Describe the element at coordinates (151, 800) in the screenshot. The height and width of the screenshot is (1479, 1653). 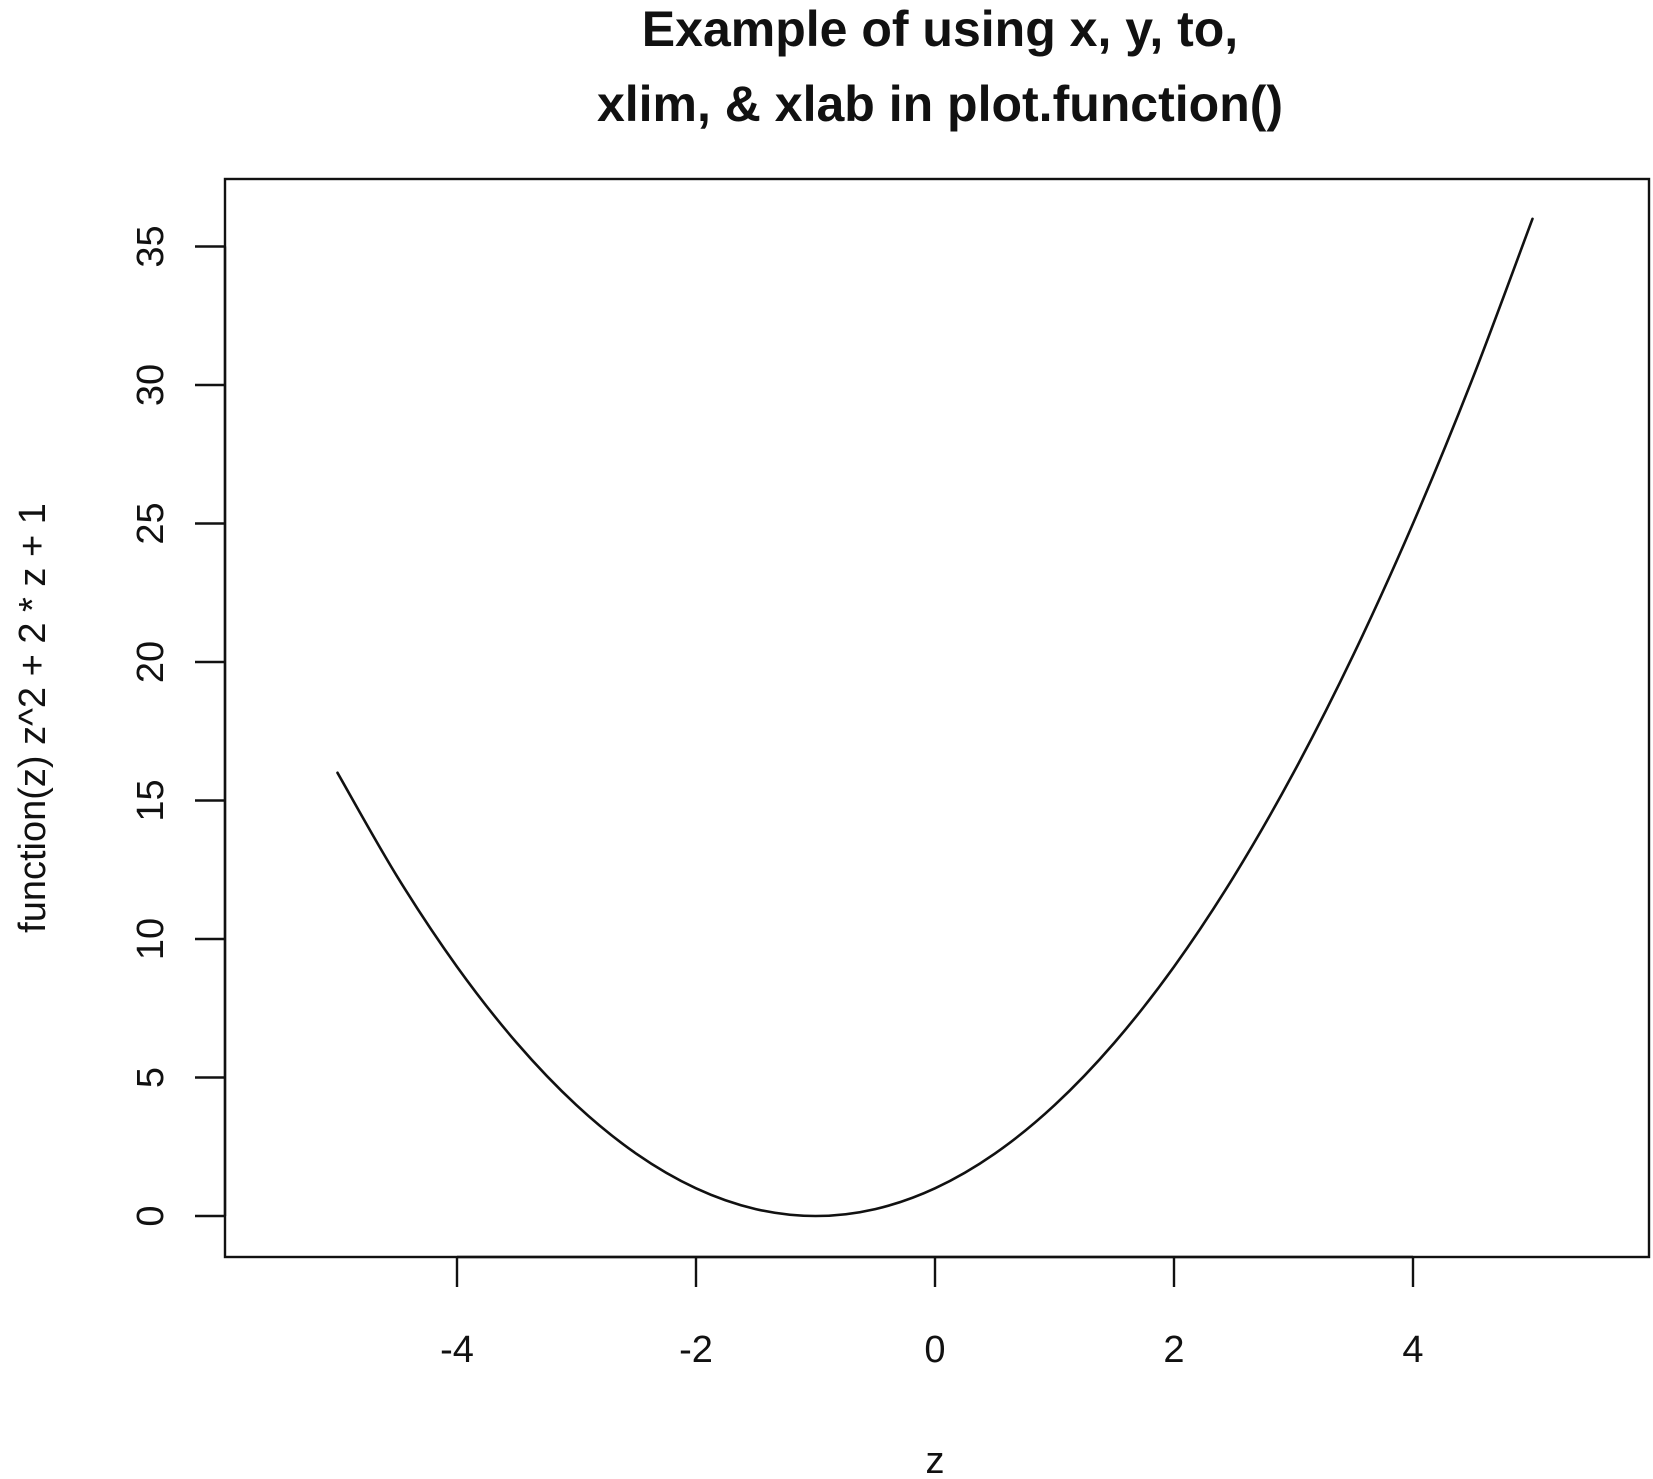
I see `y-tick-label: 15` at that location.